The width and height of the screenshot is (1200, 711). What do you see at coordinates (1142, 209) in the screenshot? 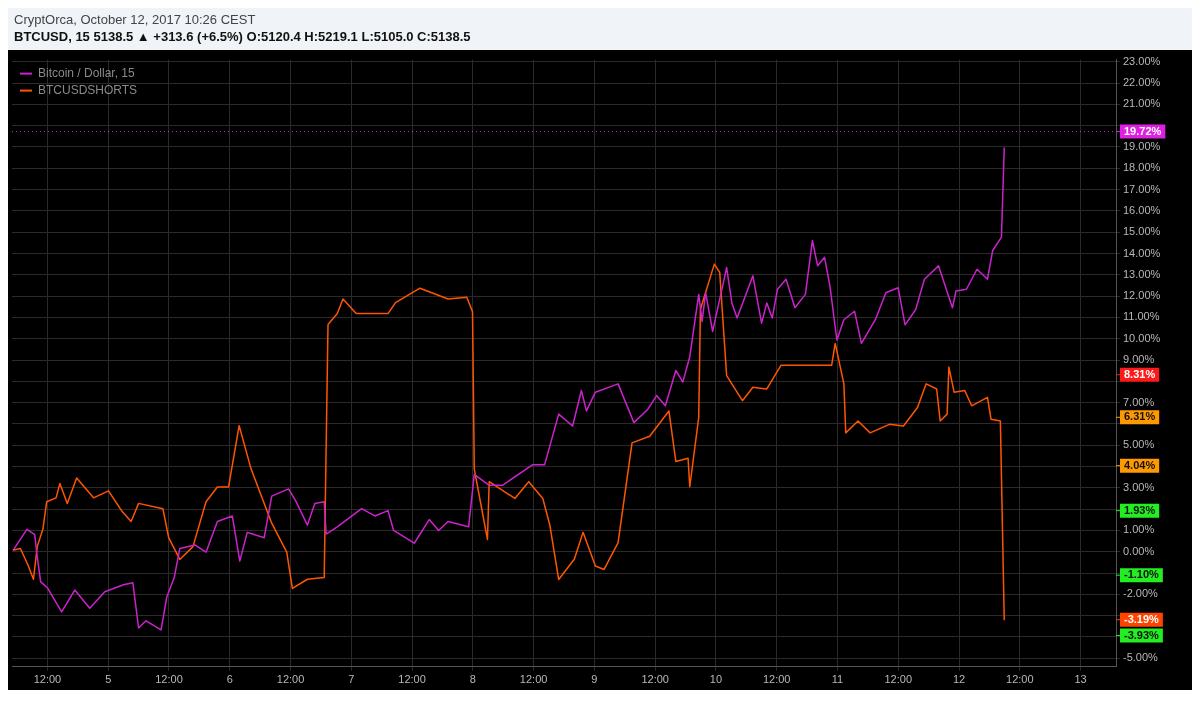
I see `y-tick-label: 16.00%` at bounding box center [1142, 209].